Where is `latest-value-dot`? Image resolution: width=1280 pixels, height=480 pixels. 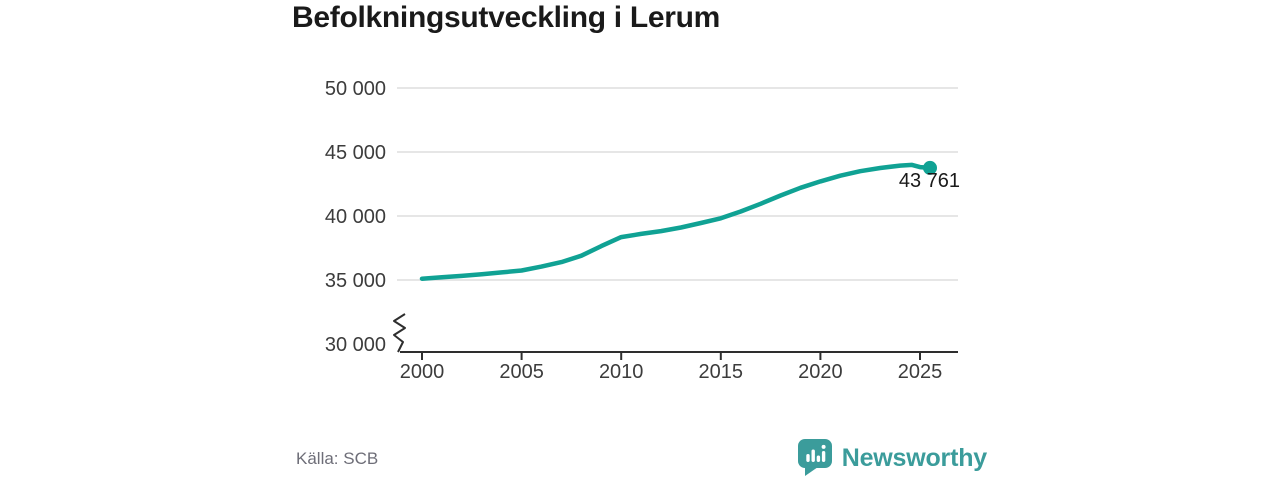 latest-value-dot is located at coordinates (930, 167).